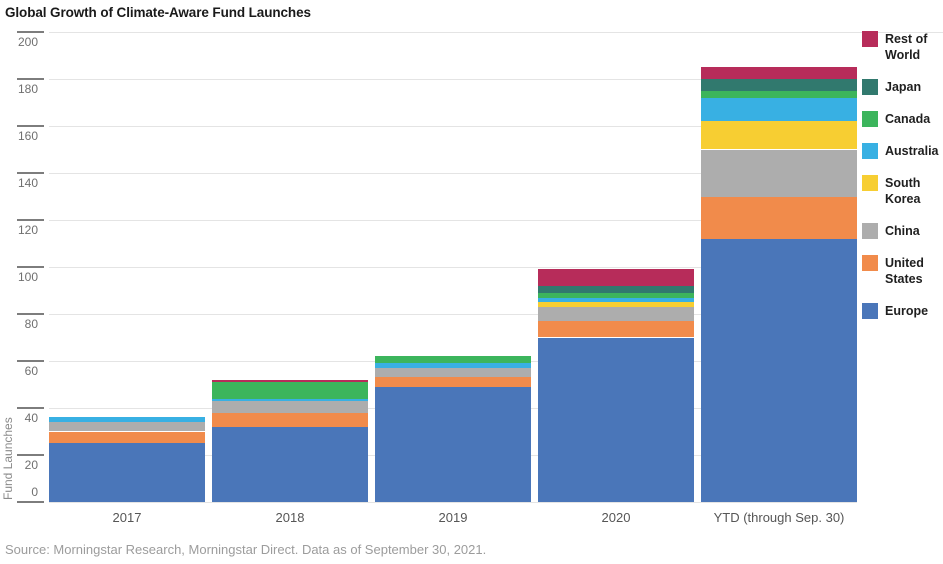 The height and width of the screenshot is (564, 943). What do you see at coordinates (290, 399) in the screenshot?
I see `bar-segment-australia-2018` at bounding box center [290, 399].